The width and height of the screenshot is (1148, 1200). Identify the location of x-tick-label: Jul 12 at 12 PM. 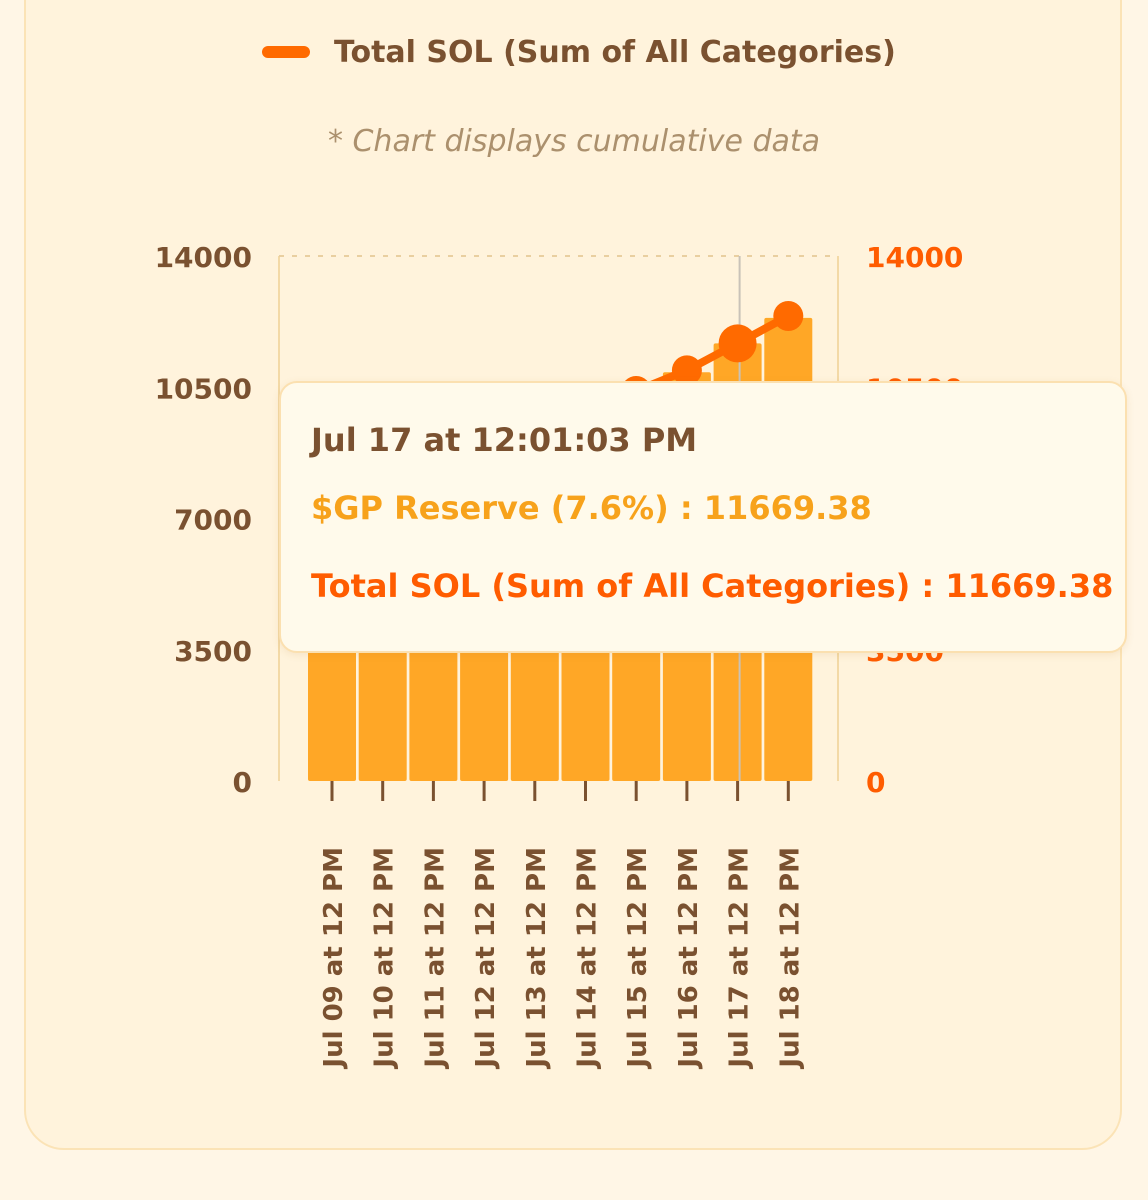
(486, 958).